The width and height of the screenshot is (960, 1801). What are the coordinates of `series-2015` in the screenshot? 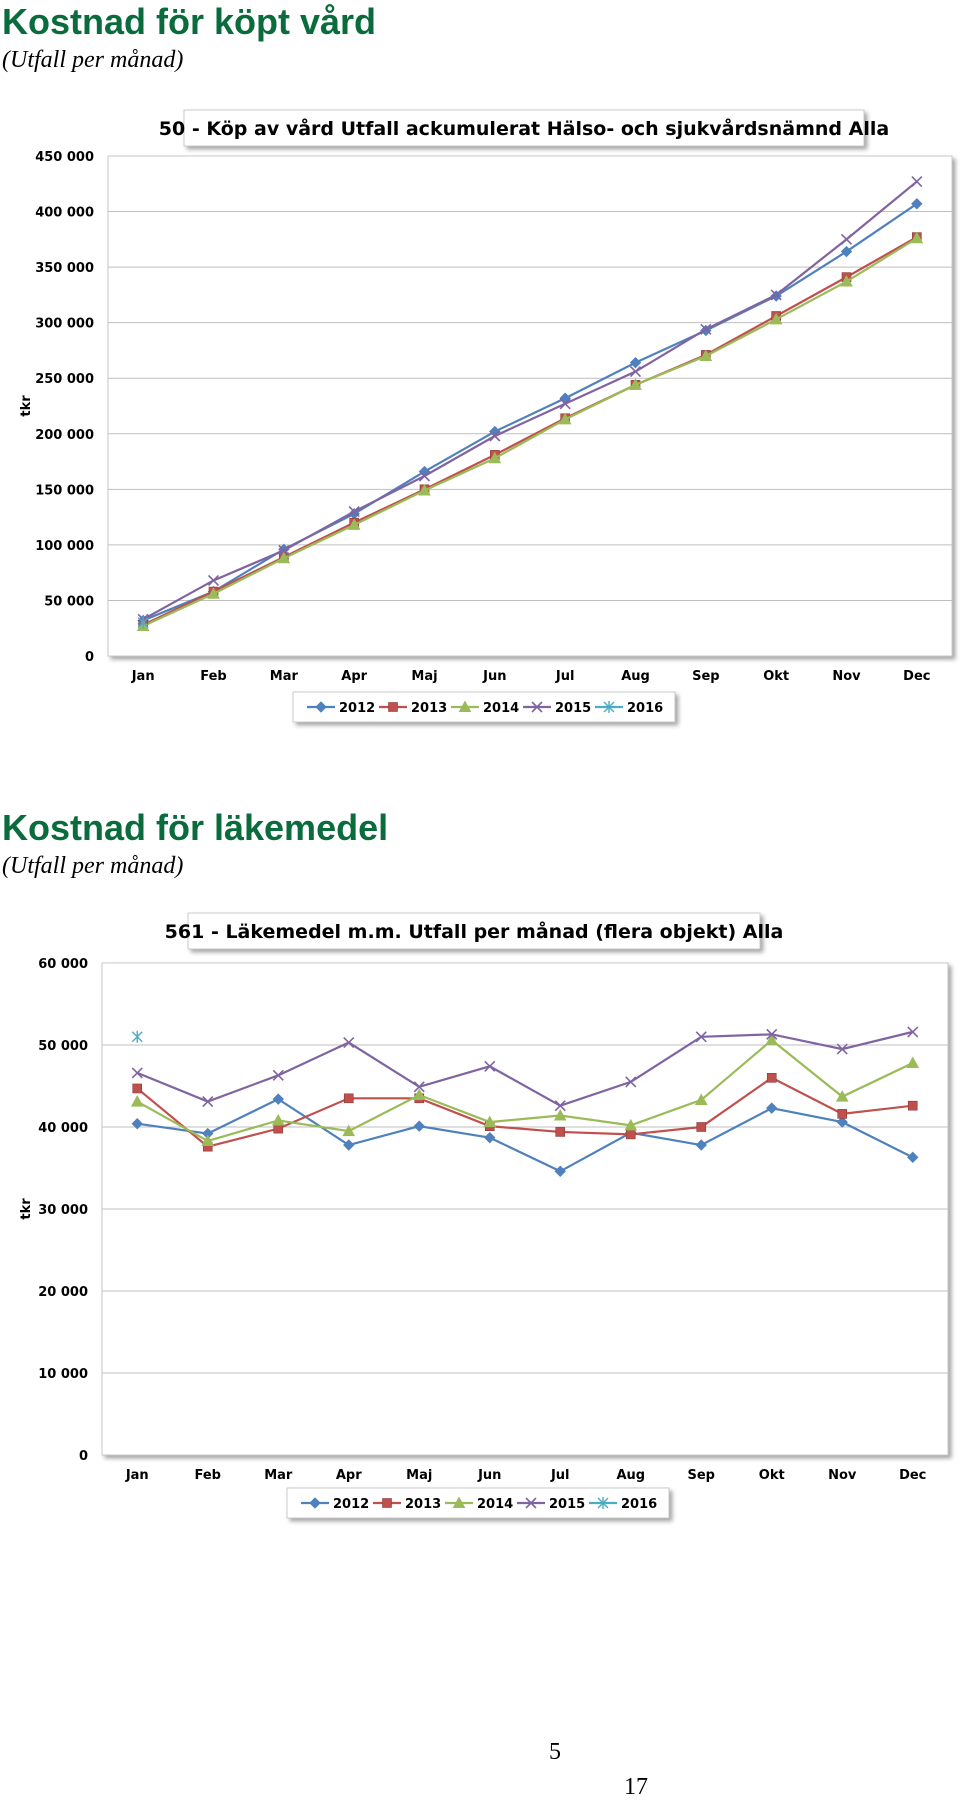 It's located at (525, 1069).